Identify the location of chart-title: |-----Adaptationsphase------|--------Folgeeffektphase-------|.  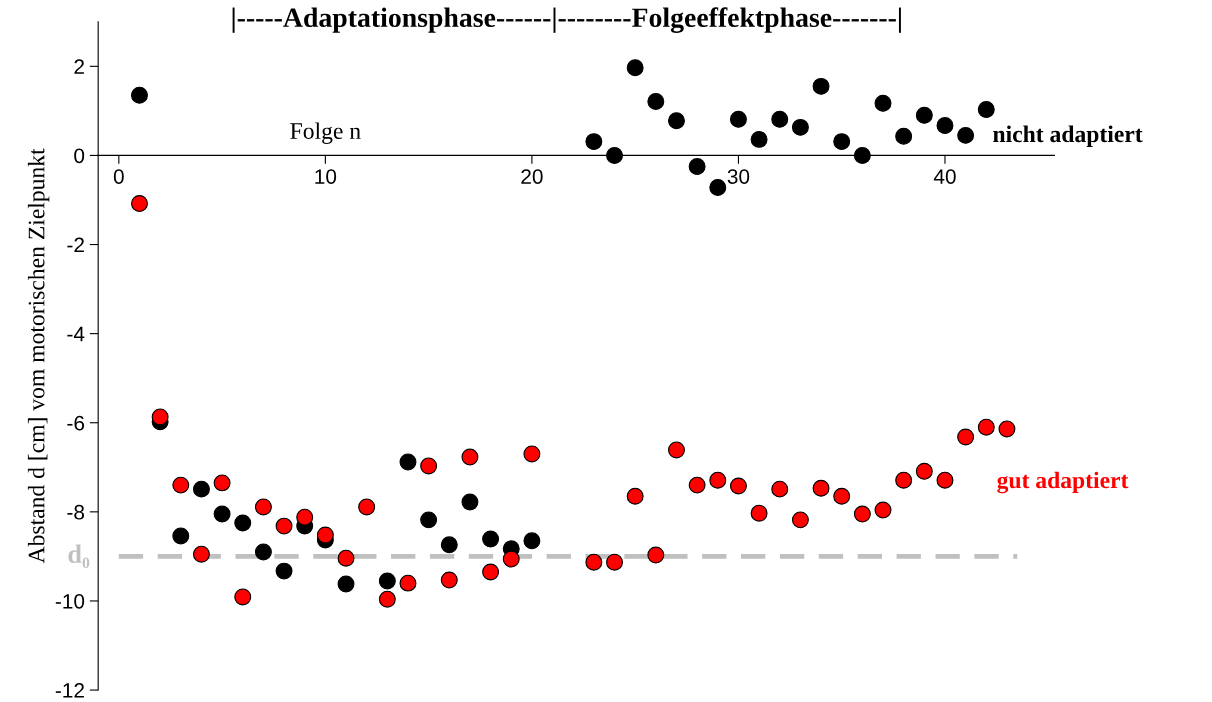
(566, 20).